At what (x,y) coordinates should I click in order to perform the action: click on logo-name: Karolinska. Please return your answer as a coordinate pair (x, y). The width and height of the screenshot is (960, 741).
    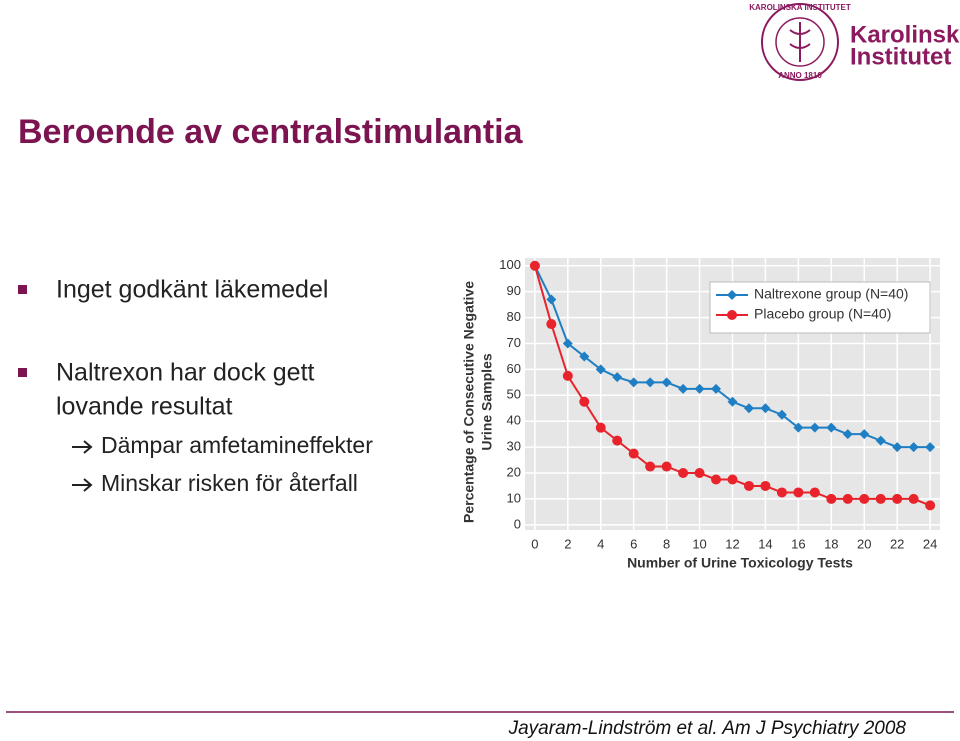
    Looking at the image, I should click on (905, 34).